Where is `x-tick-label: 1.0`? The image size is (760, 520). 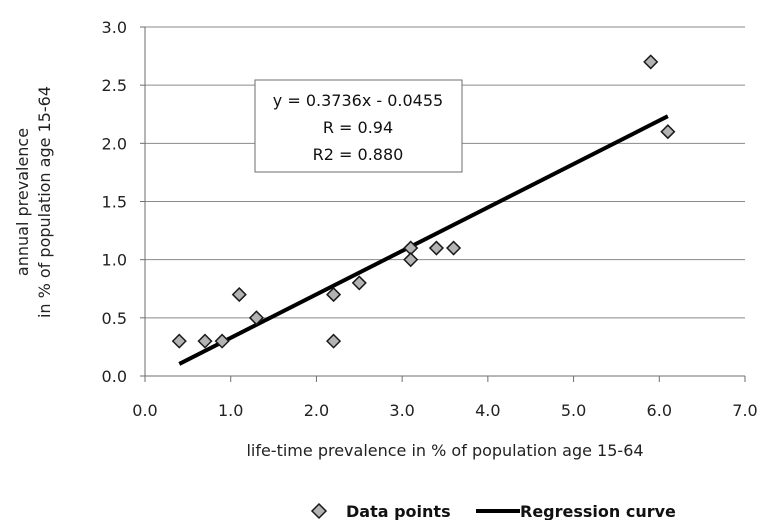
x-tick-label: 1.0 is located at coordinates (230, 410).